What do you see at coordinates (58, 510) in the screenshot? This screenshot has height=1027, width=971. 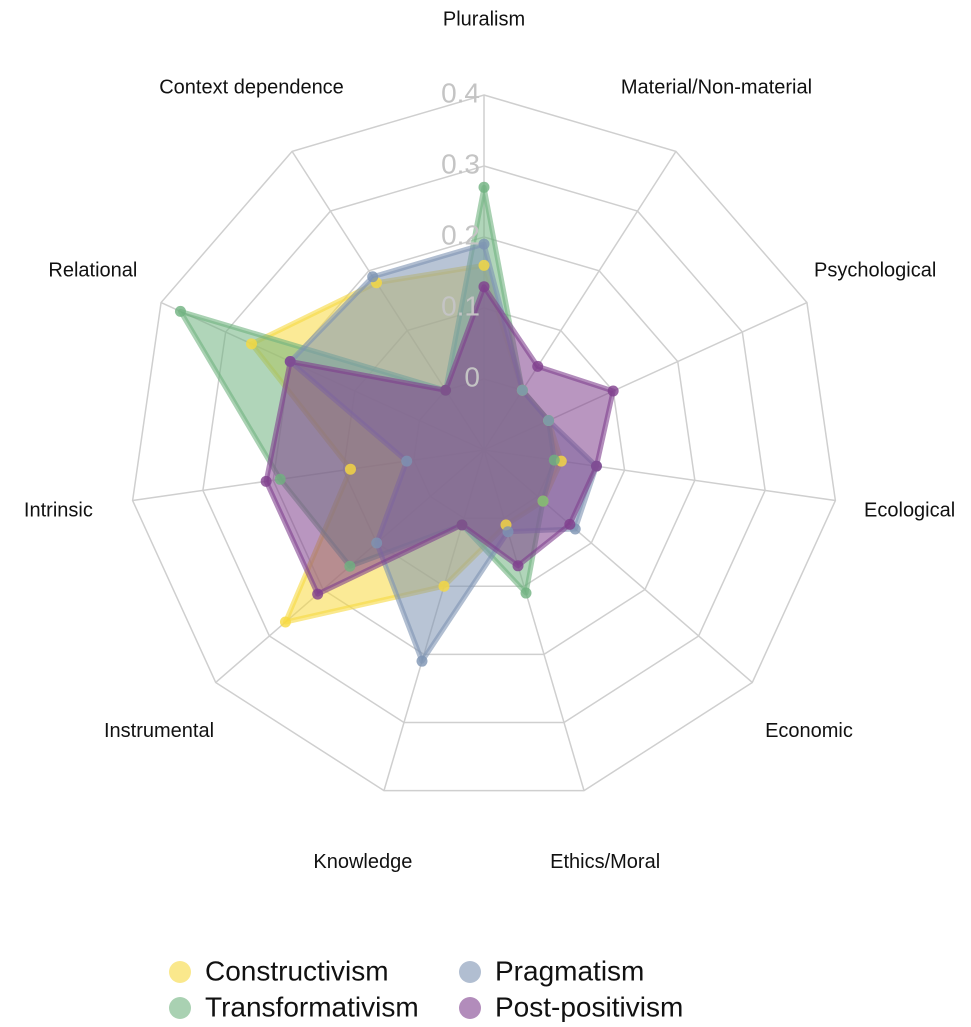 I see `axis-label: Intrinsic` at bounding box center [58, 510].